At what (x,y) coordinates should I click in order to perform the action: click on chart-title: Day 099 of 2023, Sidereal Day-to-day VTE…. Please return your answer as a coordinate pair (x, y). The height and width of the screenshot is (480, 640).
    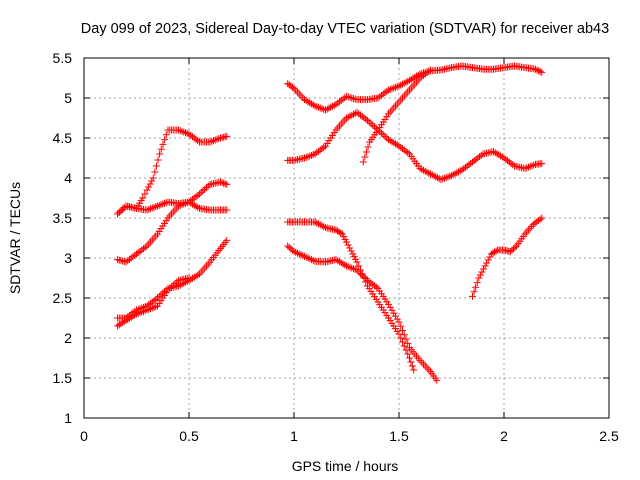
    Looking at the image, I should click on (345, 29).